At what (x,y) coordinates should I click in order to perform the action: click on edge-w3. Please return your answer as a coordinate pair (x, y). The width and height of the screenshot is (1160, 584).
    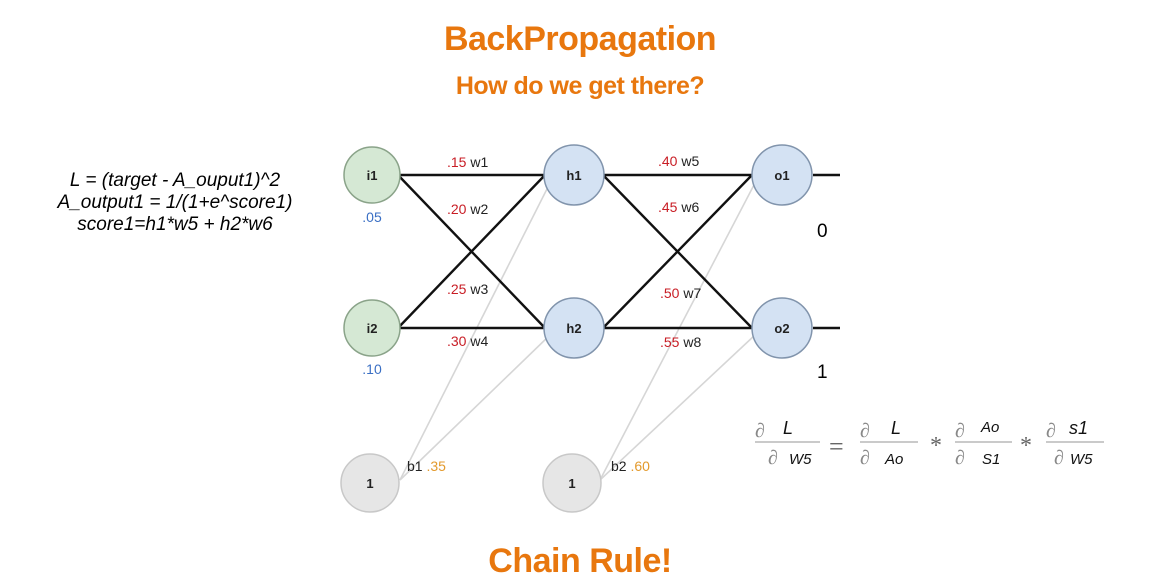
    Looking at the image, I should click on (471, 251).